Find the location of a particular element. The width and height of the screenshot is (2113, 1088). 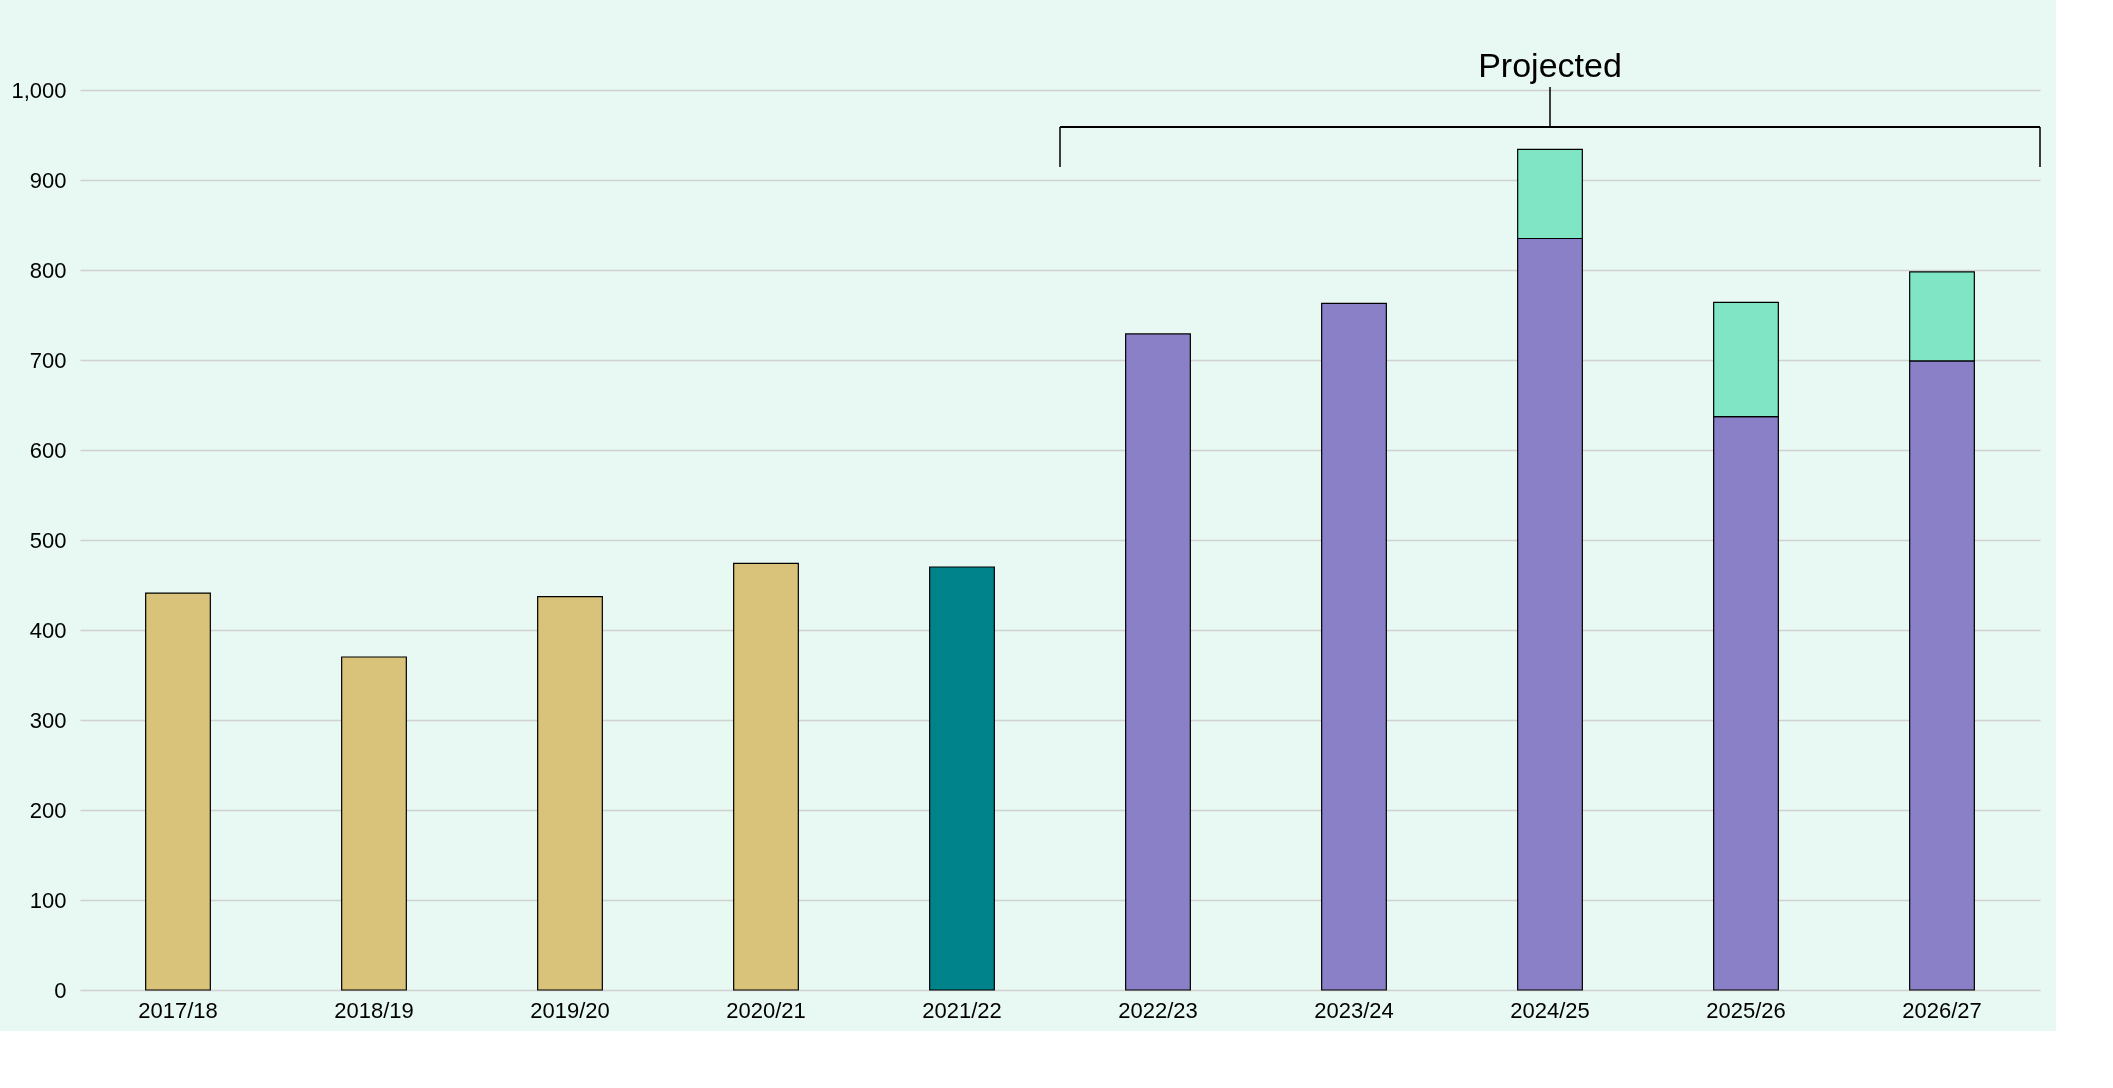

y-tick-label: 500 is located at coordinates (48, 540).